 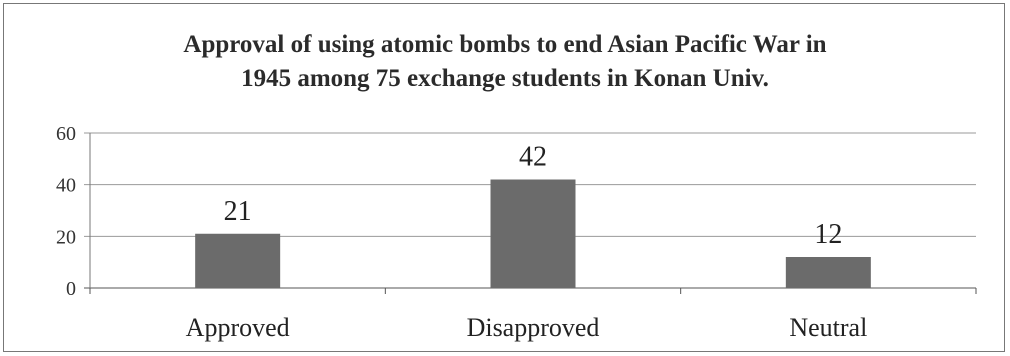 I want to click on y-tick-label: 20, so click(x=66, y=237).